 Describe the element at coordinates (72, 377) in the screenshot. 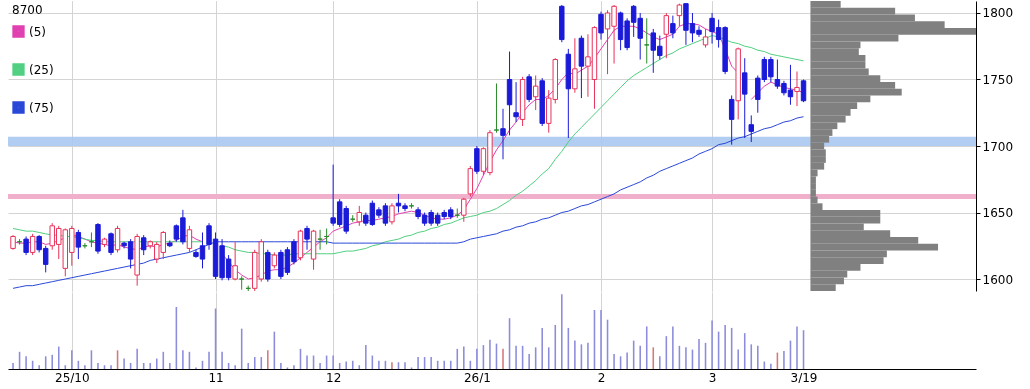

I see `x-tick-label: 25/10` at that location.